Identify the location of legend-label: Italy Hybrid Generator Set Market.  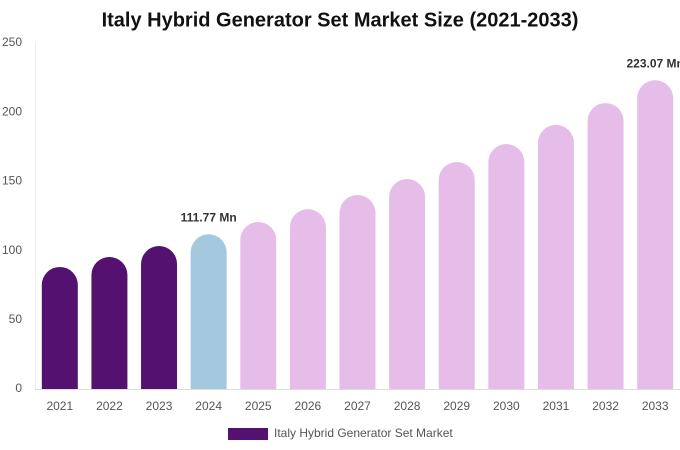
(363, 433).